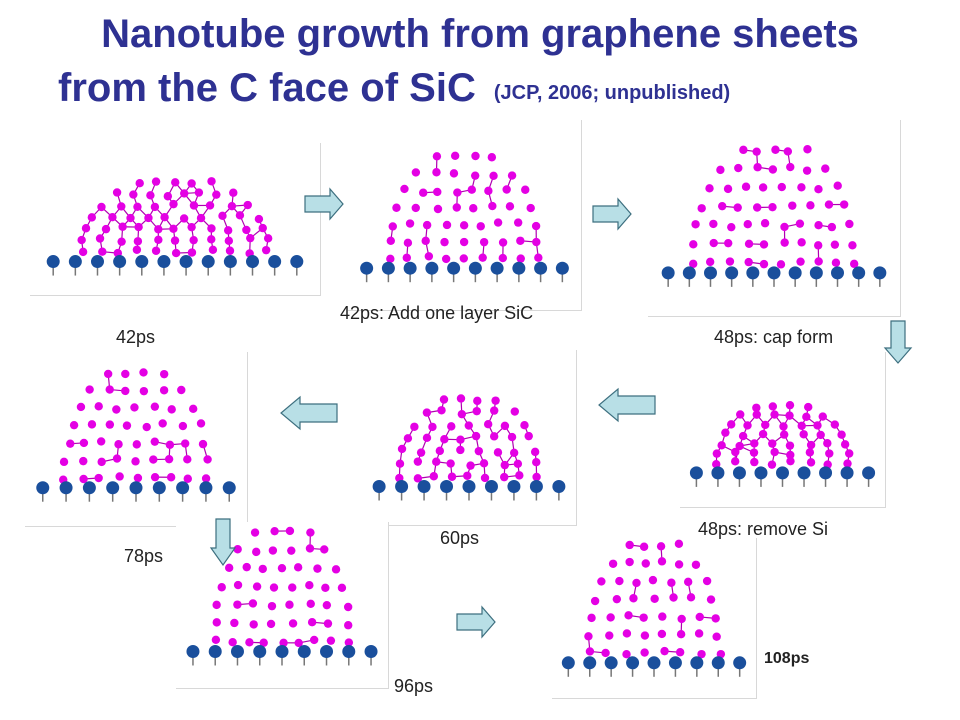 The width and height of the screenshot is (960, 720). I want to click on snapshot-108ps, so click(654, 618).